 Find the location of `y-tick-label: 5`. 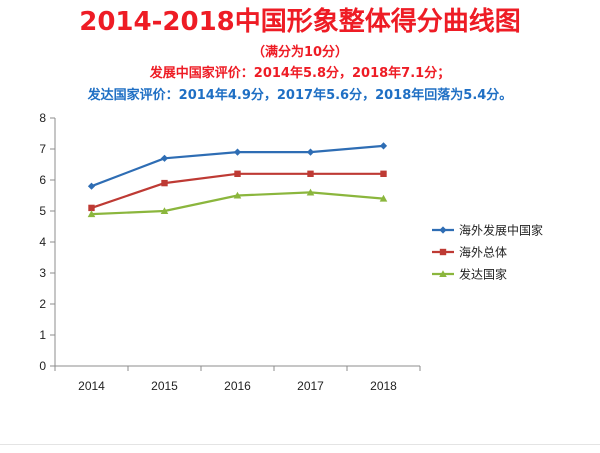

y-tick-label: 5 is located at coordinates (42, 211).